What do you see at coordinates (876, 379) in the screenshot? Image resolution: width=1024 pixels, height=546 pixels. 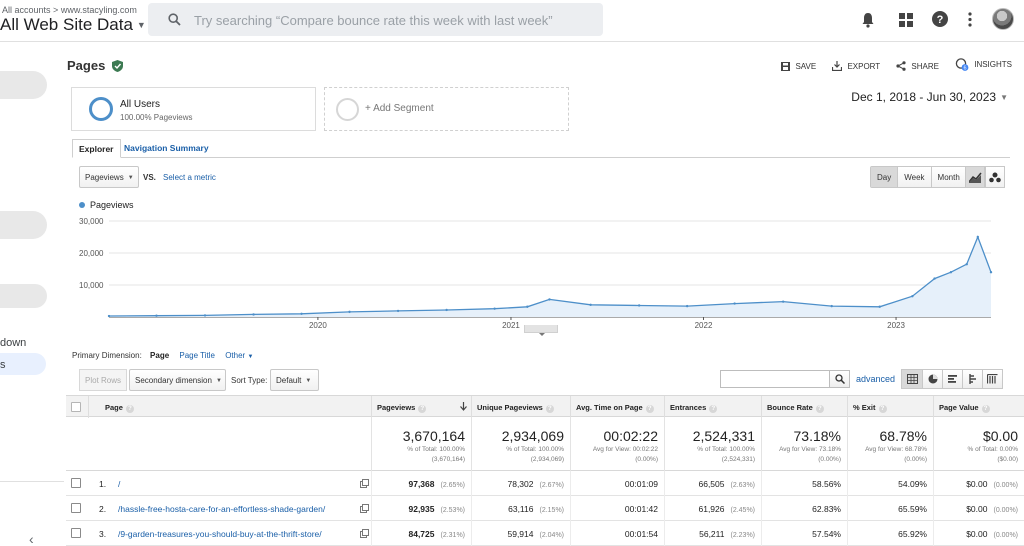 I see `advanced-filter-link: advanced` at bounding box center [876, 379].